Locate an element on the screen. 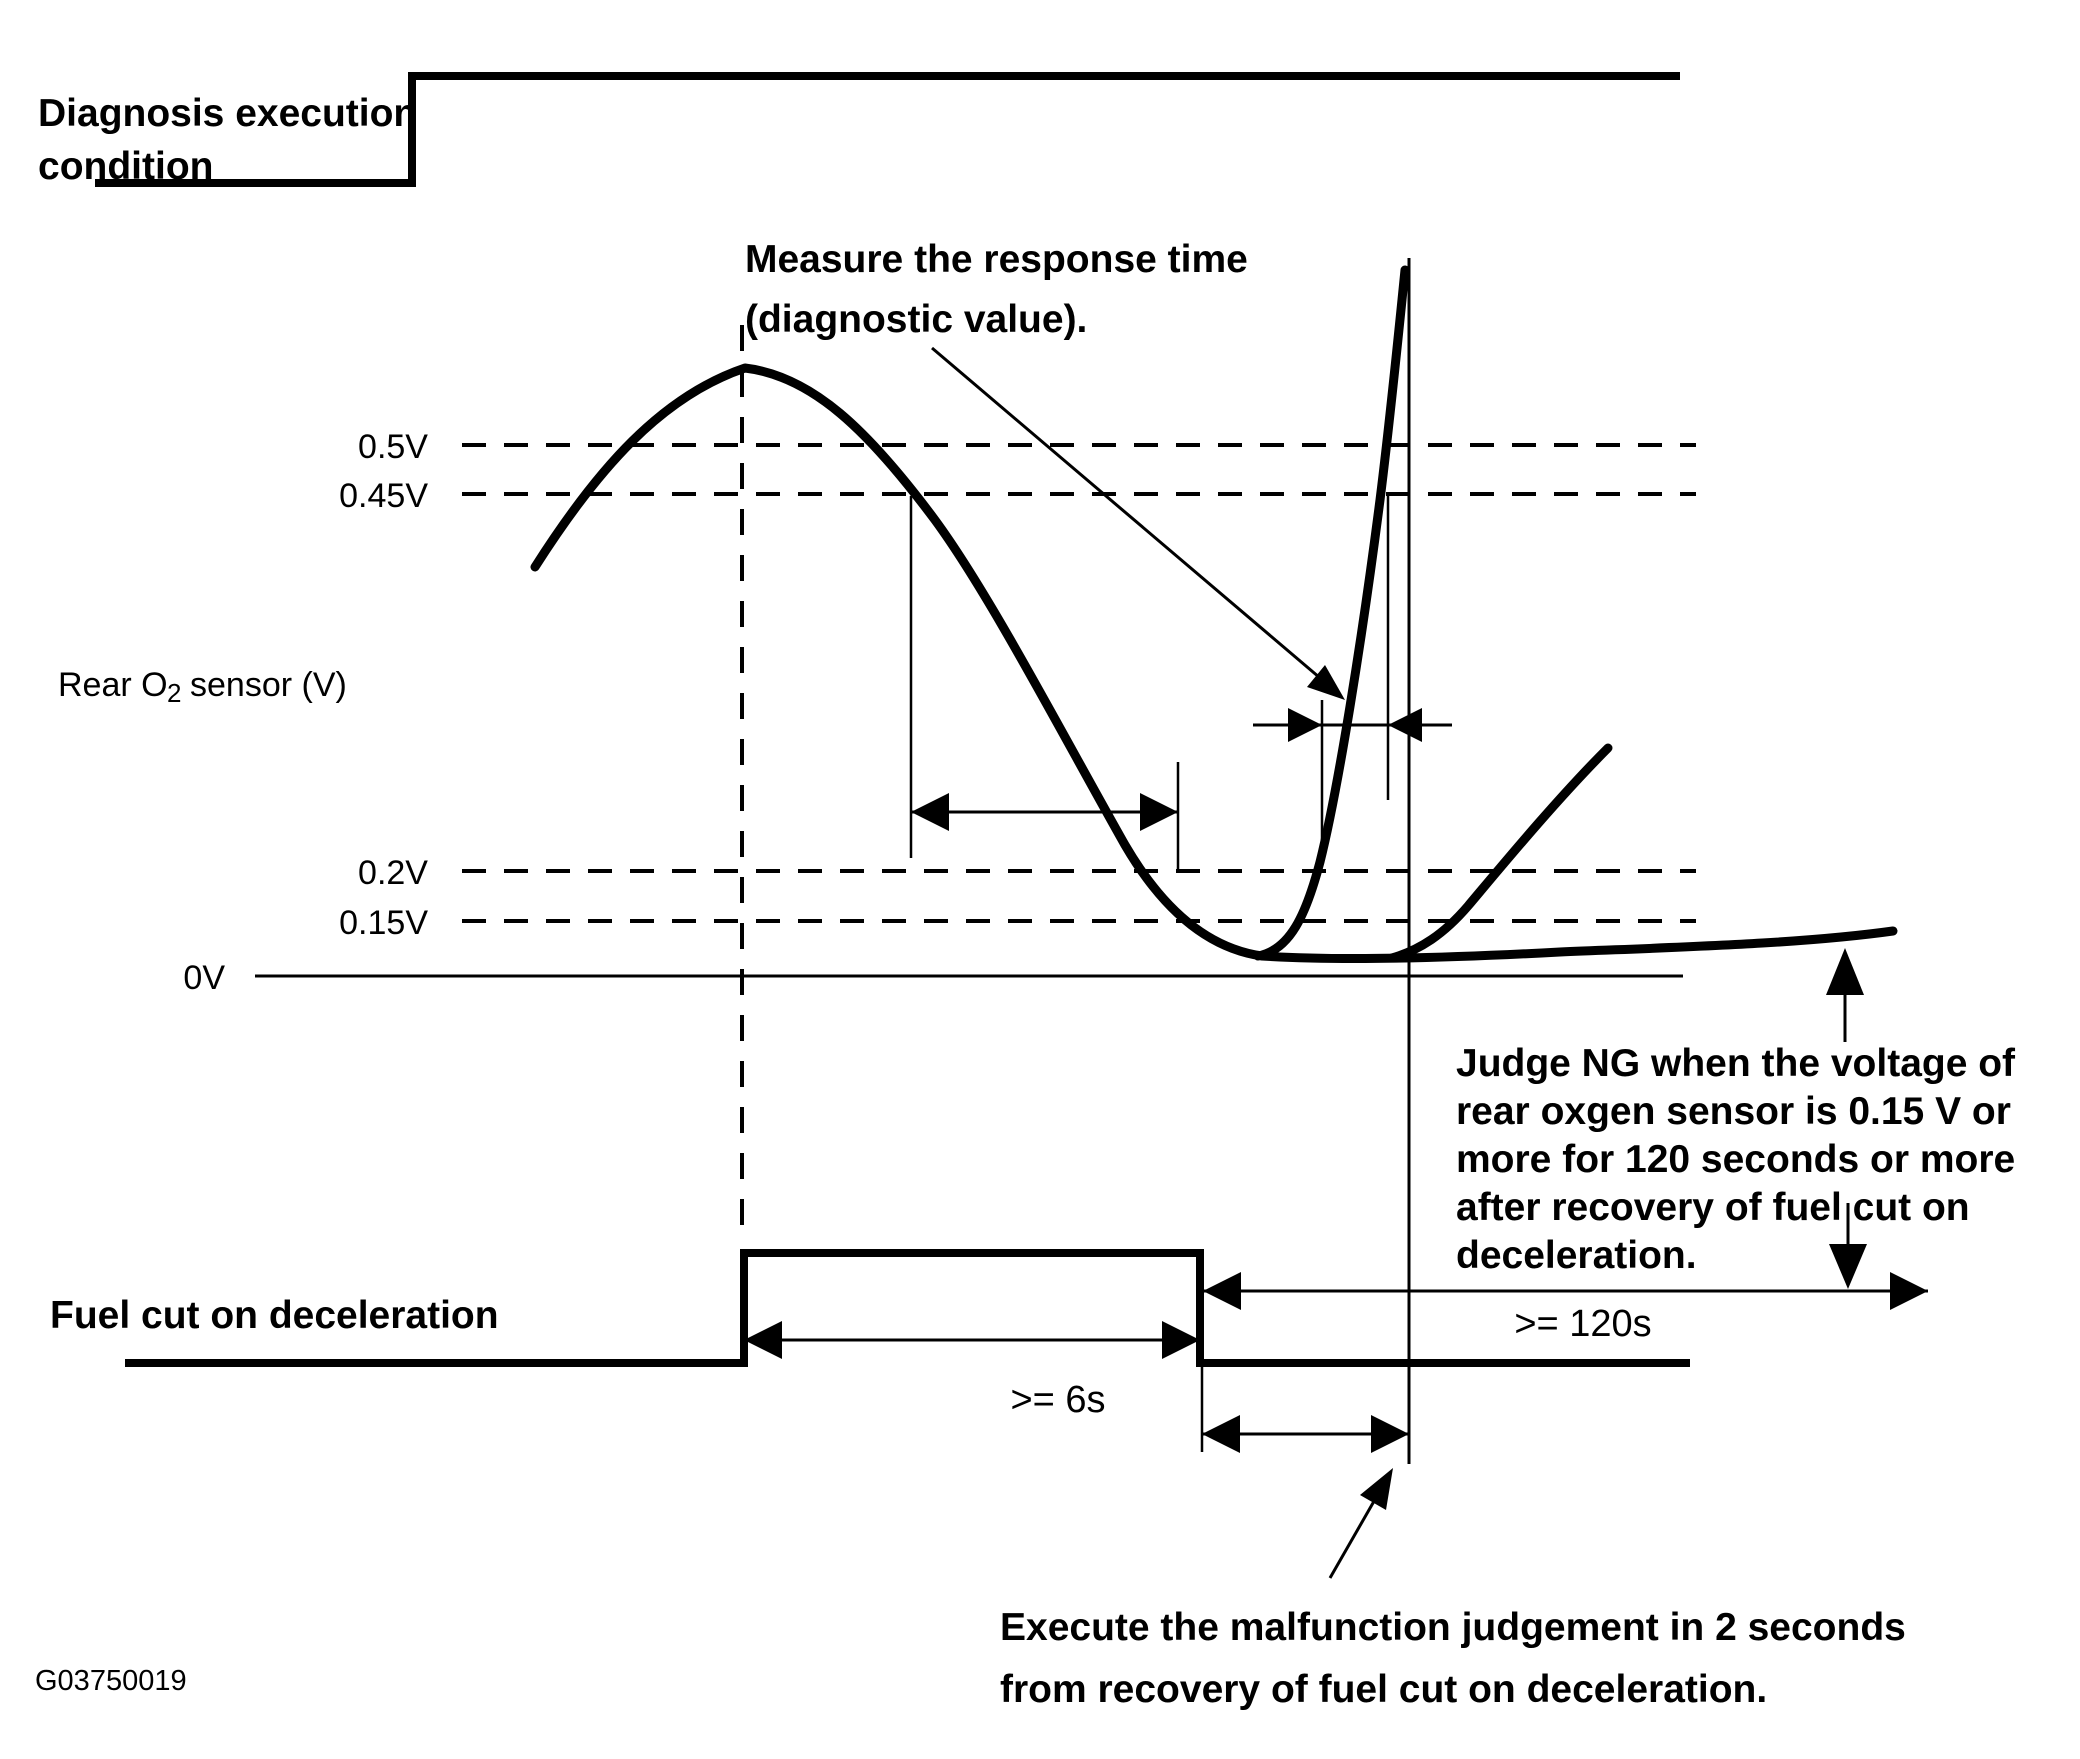 The image size is (2080, 1759). duration-120s-label: >= 120s is located at coordinates (1582, 1324).